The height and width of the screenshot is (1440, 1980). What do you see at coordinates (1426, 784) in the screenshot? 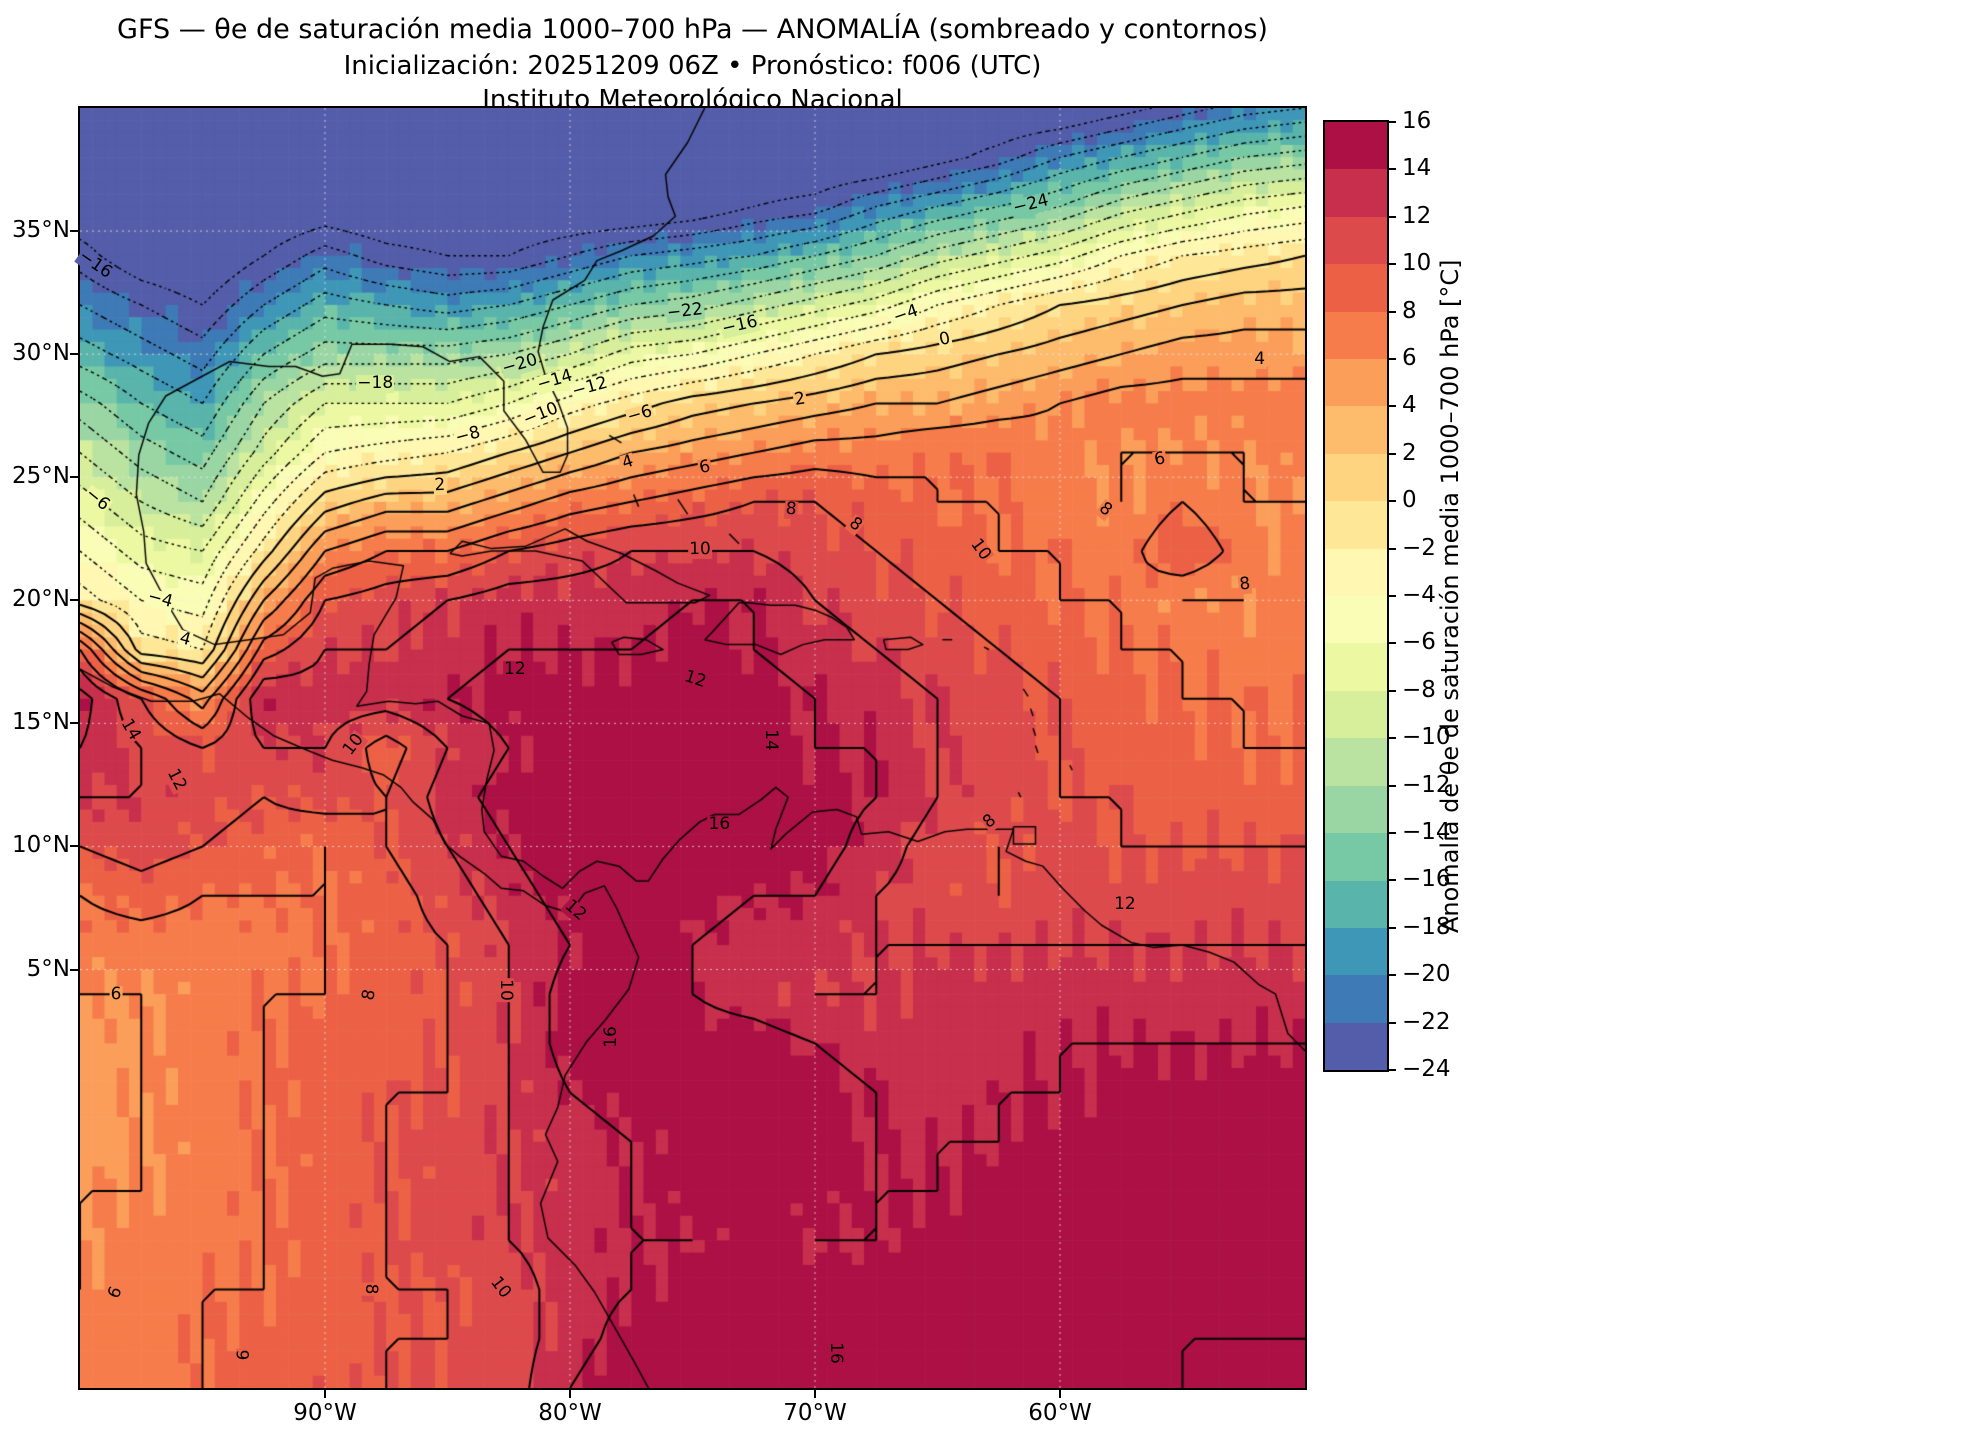
I see `colorbar-tick-label: −12` at bounding box center [1426, 784].